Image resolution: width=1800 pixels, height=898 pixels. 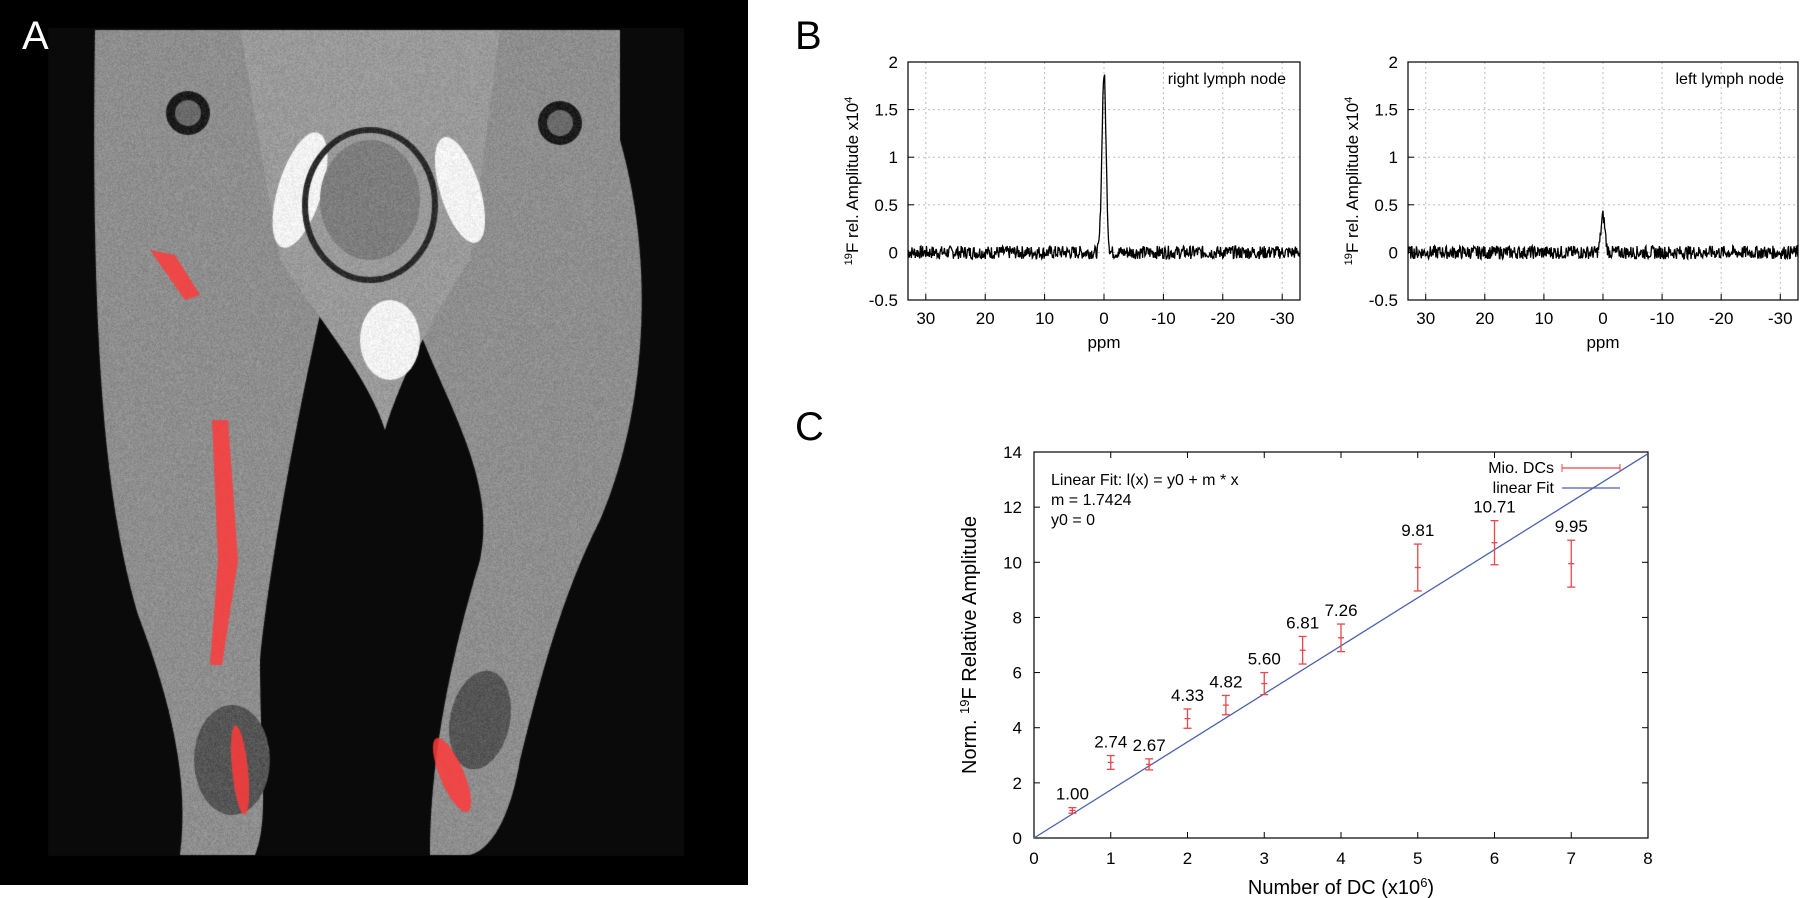 What do you see at coordinates (1187, 858) in the screenshot?
I see `x-tick-label: 2` at bounding box center [1187, 858].